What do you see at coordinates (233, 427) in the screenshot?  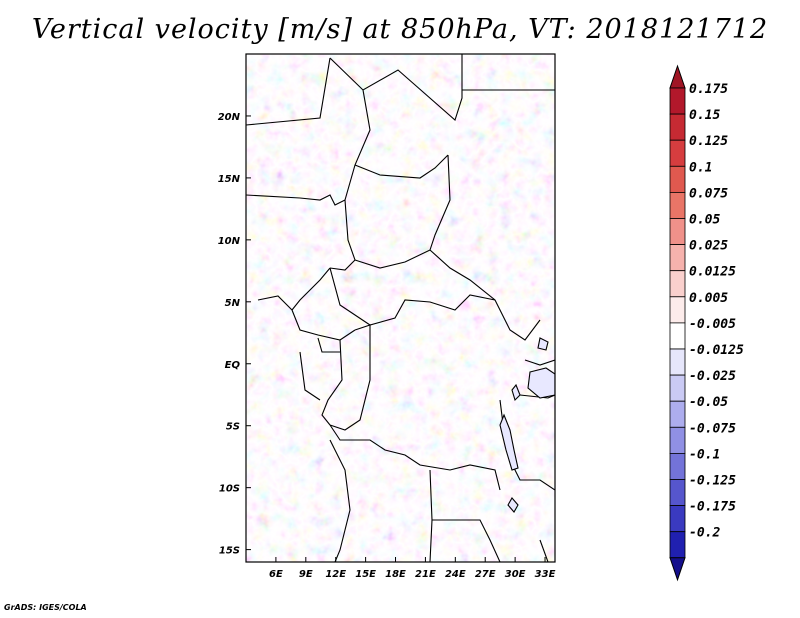 I see `y-tick-label: 5S` at bounding box center [233, 427].